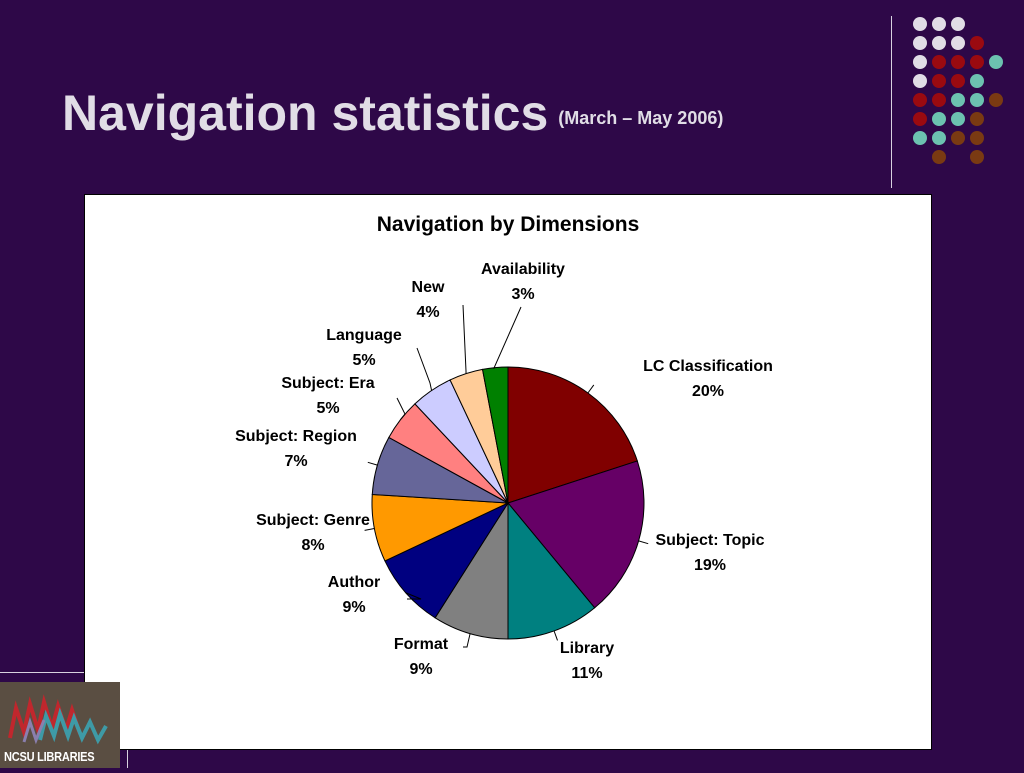  Describe the element at coordinates (708, 391) in the screenshot. I see `slice-percent-label: 20%` at that location.